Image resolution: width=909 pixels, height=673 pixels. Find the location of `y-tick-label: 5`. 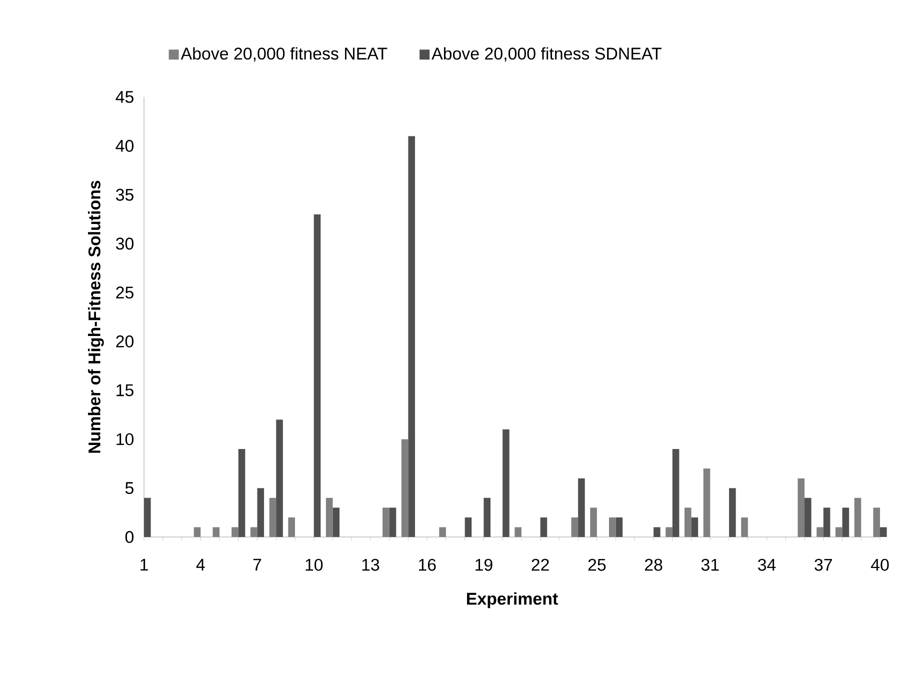

y-tick-label: 5 is located at coordinates (129, 488).